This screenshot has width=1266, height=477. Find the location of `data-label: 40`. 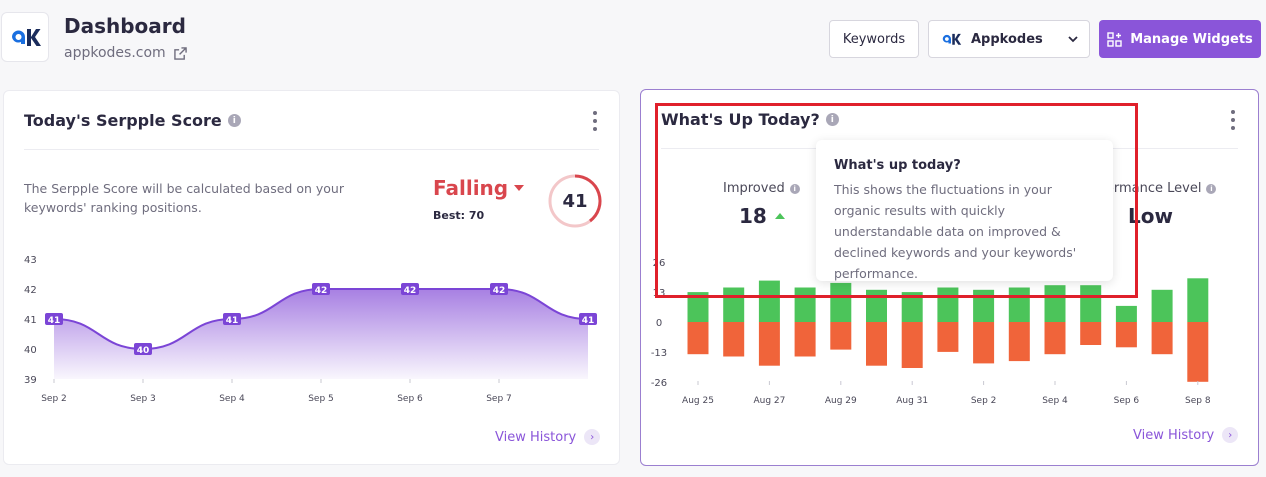

data-label: 40 is located at coordinates (143, 349).